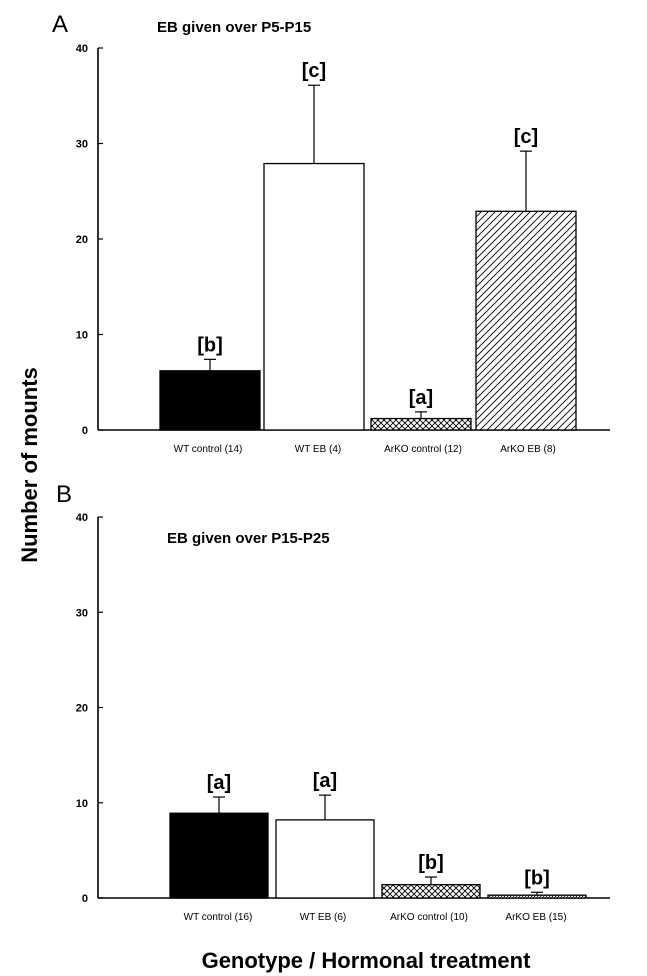 This screenshot has height=976, width=647. Describe the element at coordinates (323, 917) in the screenshot. I see `category-label: WT EB (6)` at that location.